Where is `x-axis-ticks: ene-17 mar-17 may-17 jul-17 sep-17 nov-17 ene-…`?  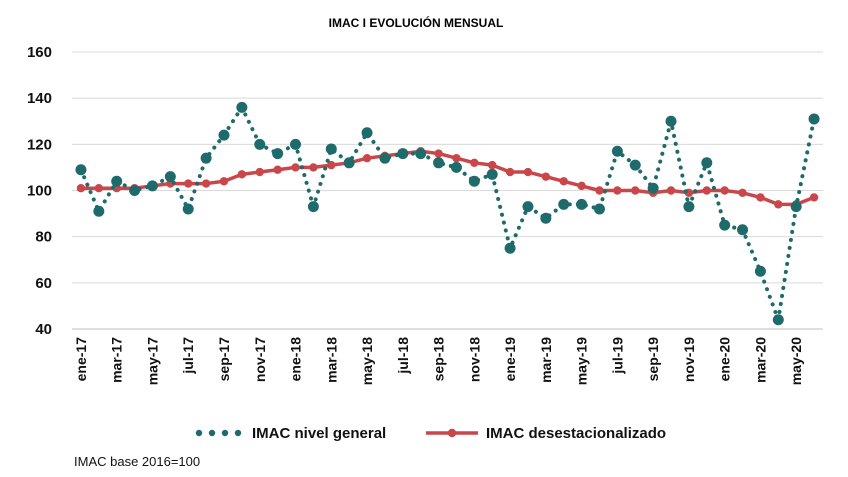 x-axis-ticks: ene-17 mar-17 may-17 jul-17 sep-17 nov-17 ene-… is located at coordinates (438, 361).